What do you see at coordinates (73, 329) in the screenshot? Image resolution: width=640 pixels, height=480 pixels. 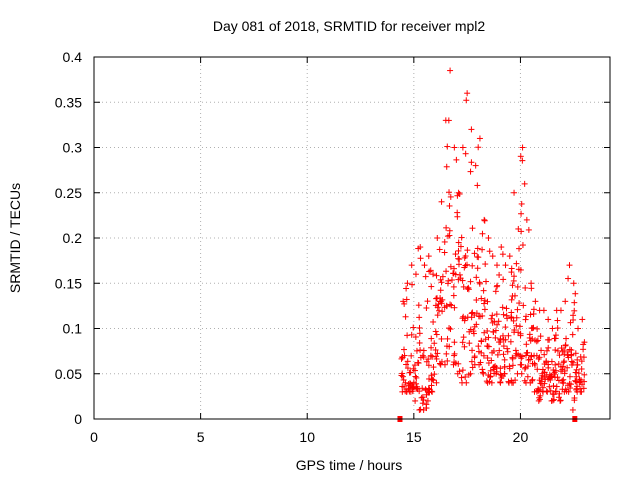 I see `y-tick-label: 0.1` at bounding box center [73, 329].